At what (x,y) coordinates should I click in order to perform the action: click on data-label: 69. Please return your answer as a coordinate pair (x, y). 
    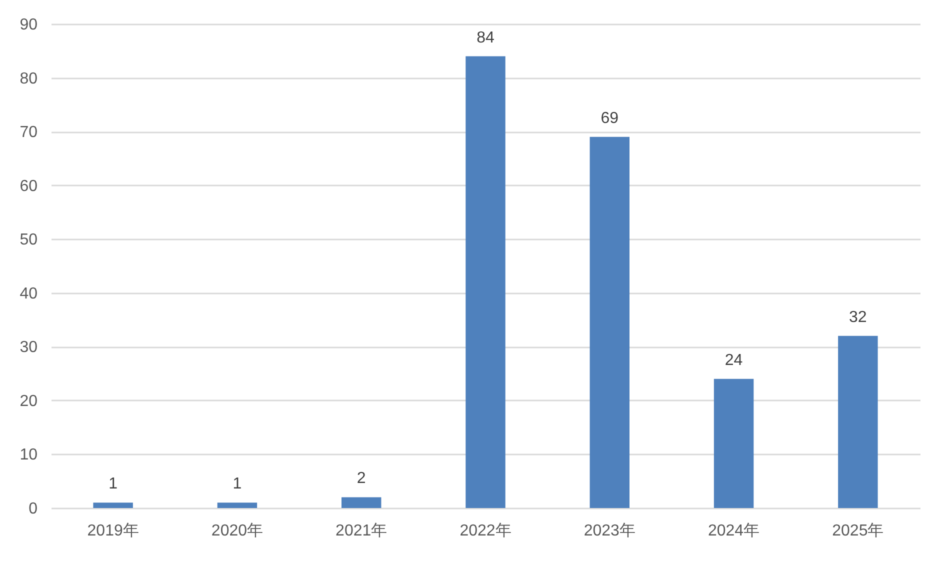
    Looking at the image, I should click on (609, 118).